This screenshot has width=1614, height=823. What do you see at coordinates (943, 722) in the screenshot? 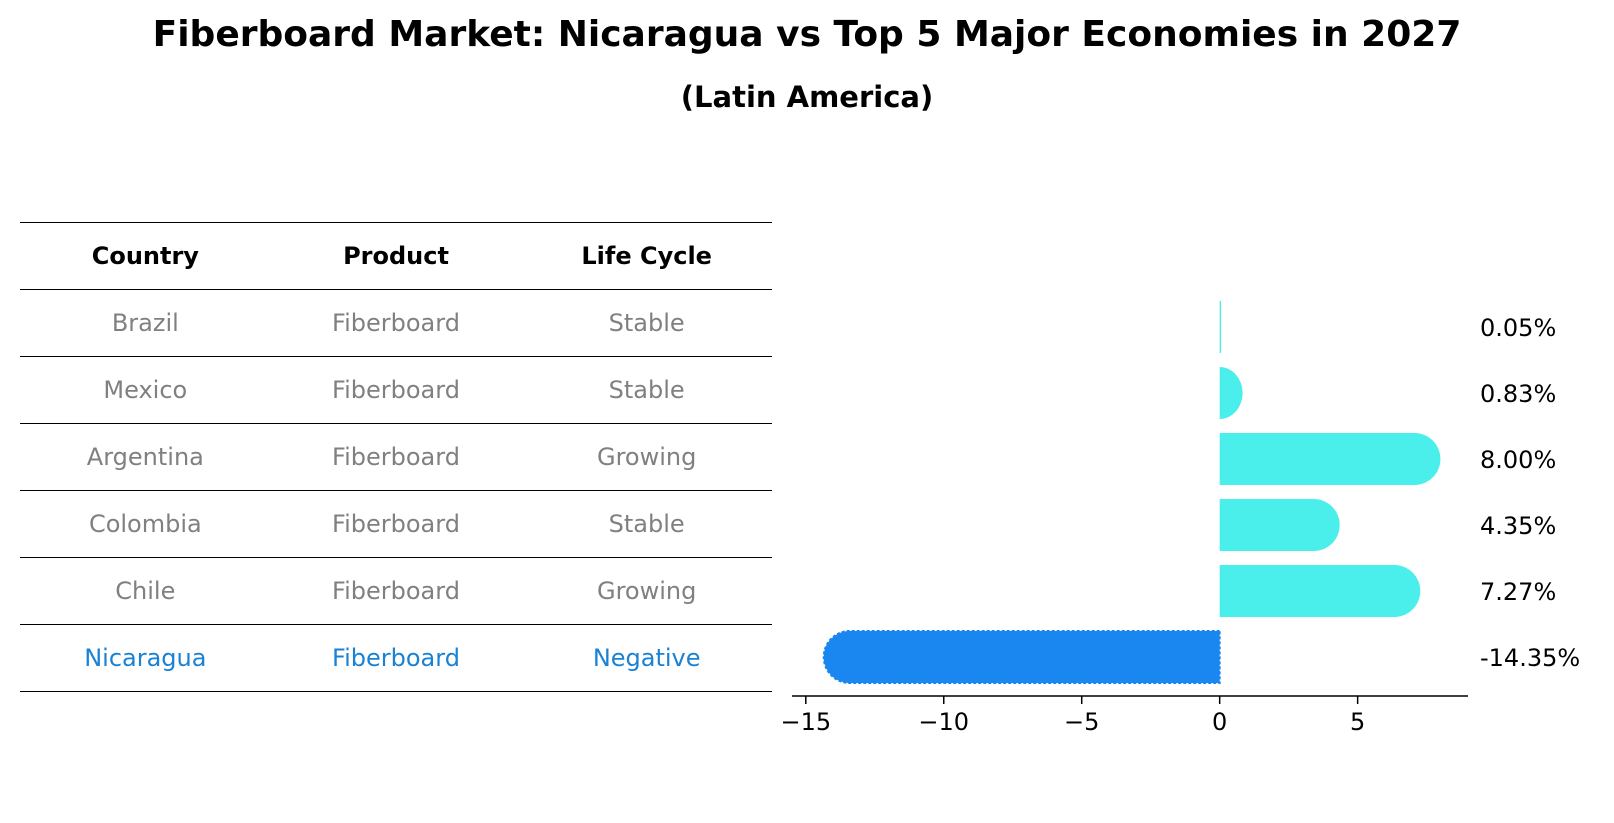
I see `x-tick-label: −10` at bounding box center [943, 722].